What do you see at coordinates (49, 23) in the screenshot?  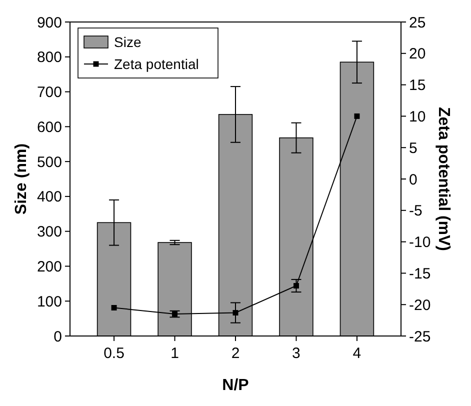 I see `y-tick-label: 900` at bounding box center [49, 23].